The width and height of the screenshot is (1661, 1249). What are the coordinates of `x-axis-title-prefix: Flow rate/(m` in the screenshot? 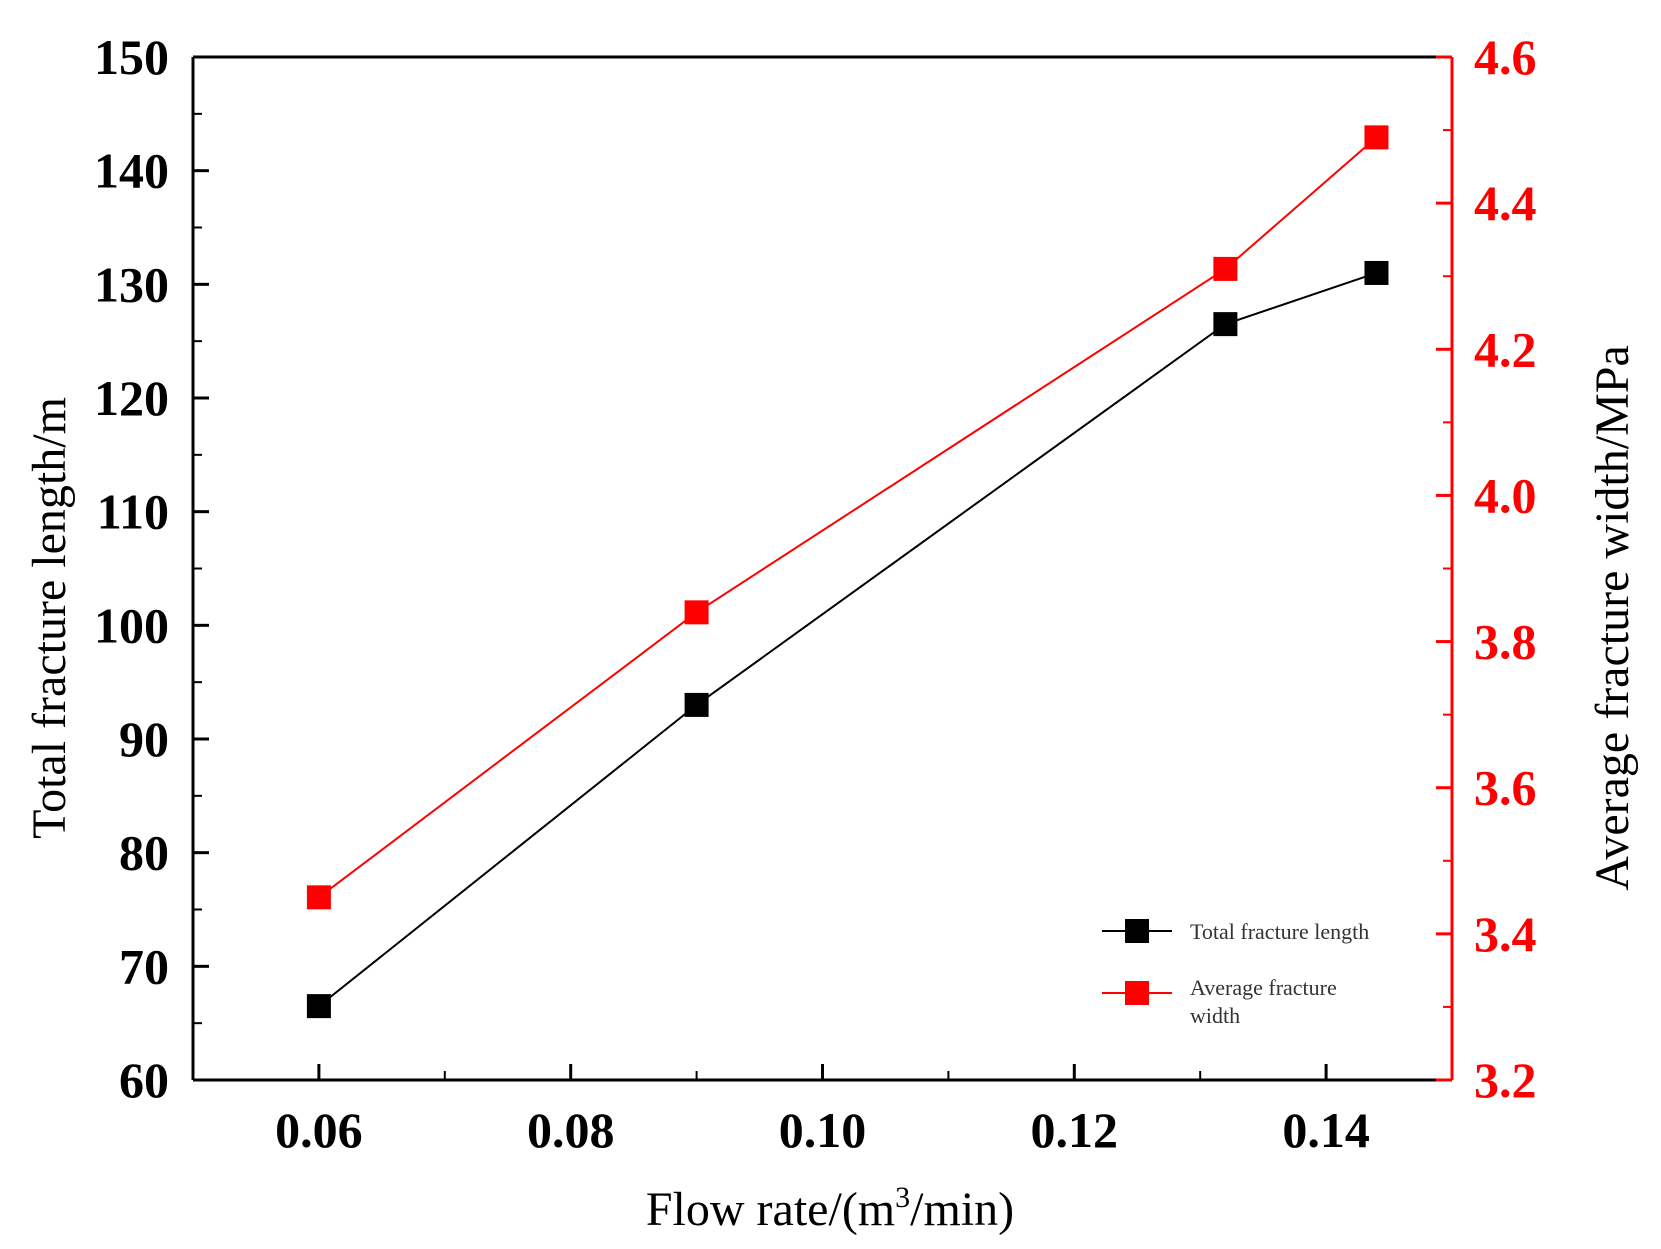 It's located at (770, 1209).